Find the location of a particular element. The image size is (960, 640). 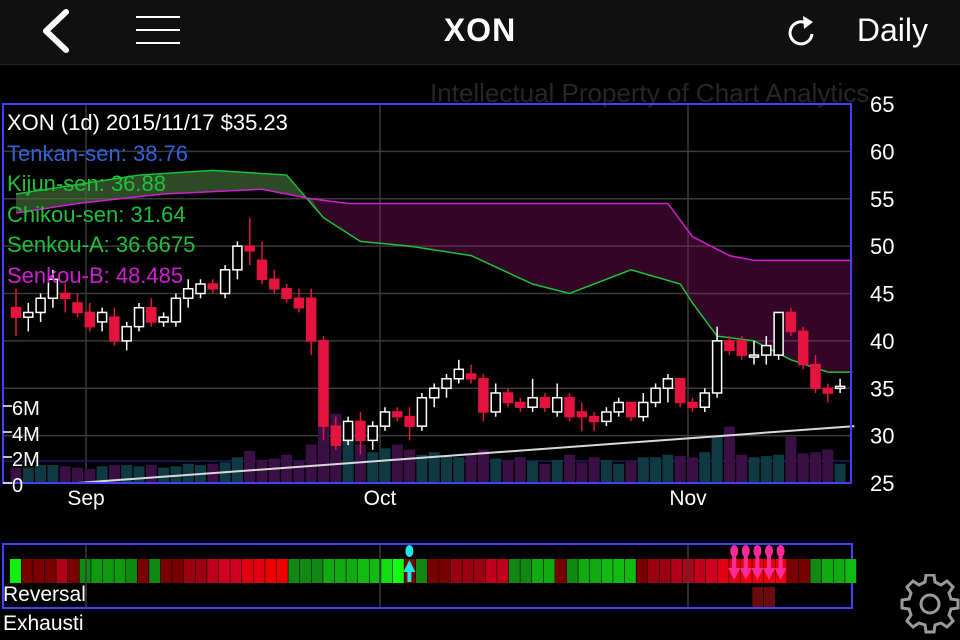

trendline is located at coordinates (466, 454).